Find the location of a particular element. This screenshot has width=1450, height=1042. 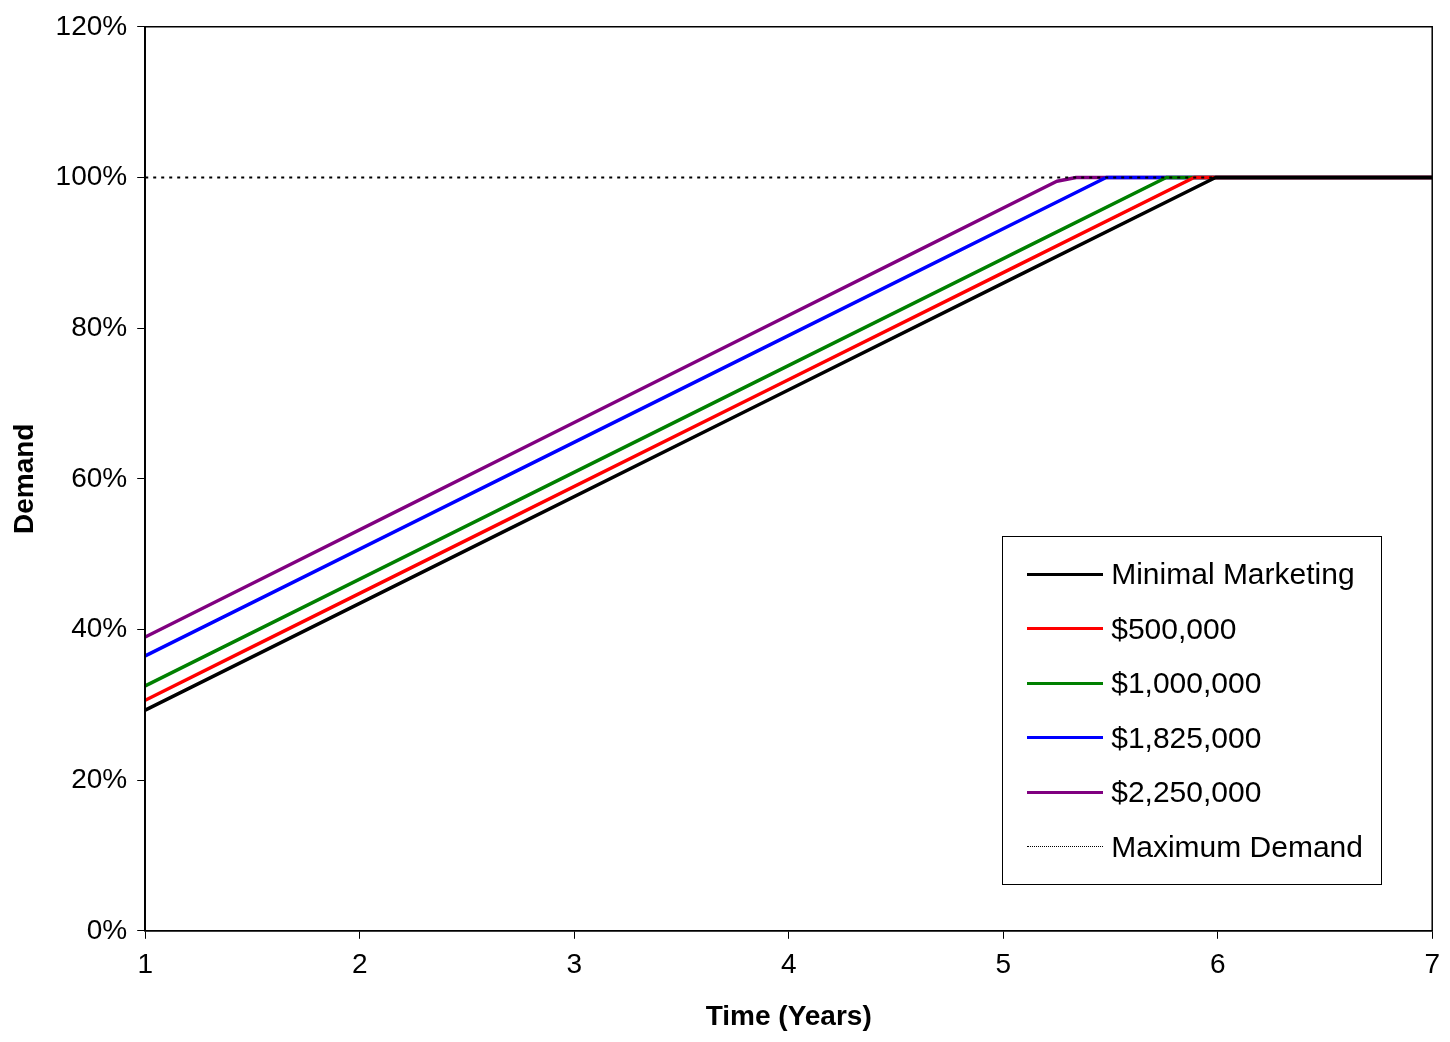

legend-label: Minimal Marketing is located at coordinates (1233, 574).